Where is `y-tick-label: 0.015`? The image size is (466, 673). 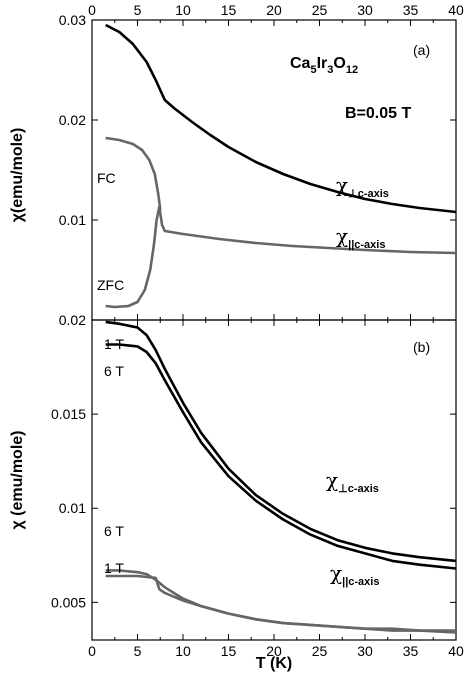
y-tick-label: 0.015 is located at coordinates (68, 414).